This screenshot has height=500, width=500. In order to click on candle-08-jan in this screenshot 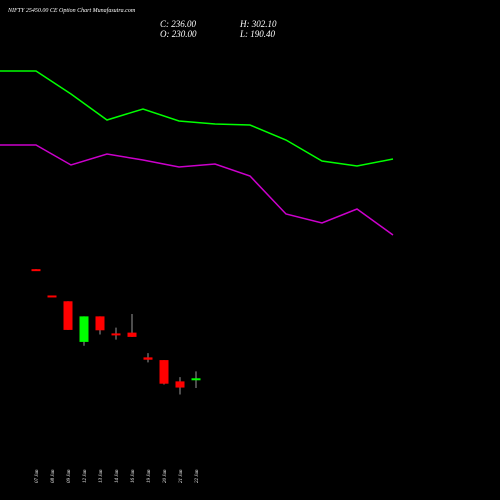, I will do `click(52, 296)`.